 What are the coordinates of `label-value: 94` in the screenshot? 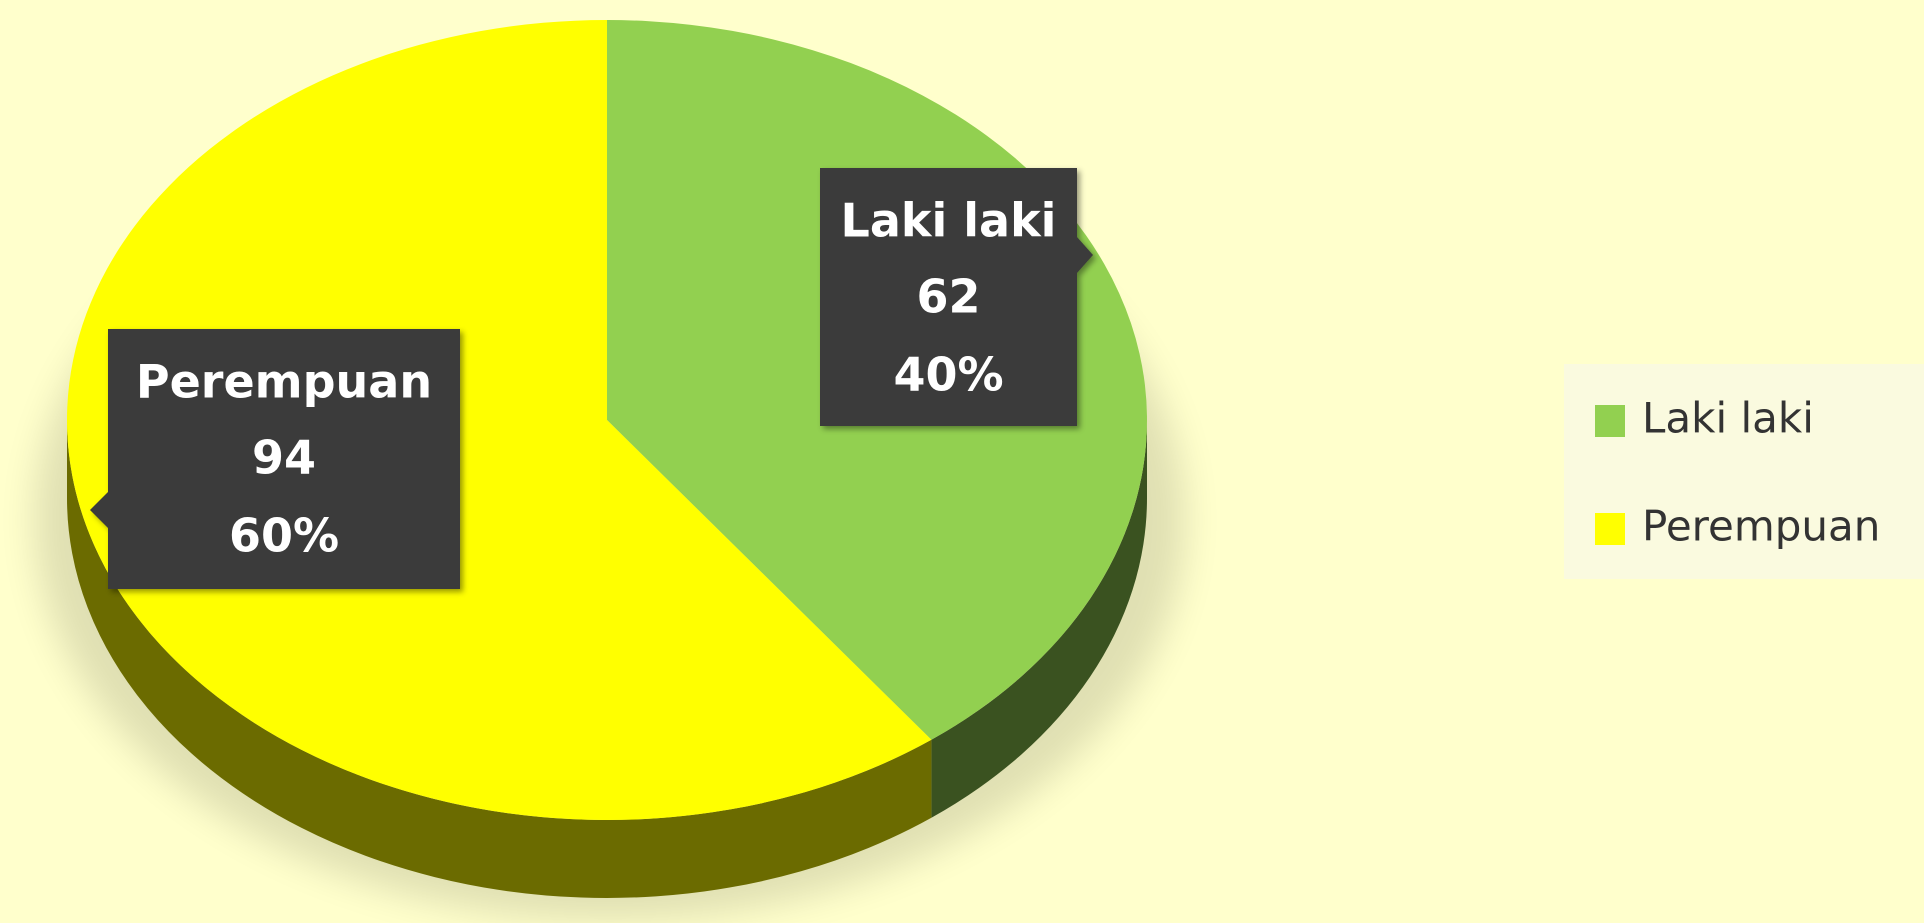 It's located at (284, 458).